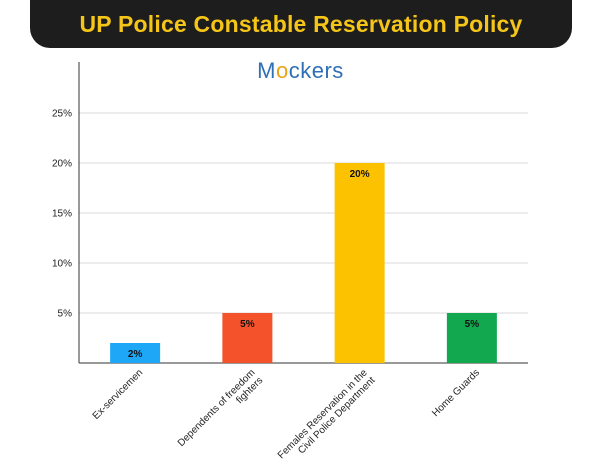 The image size is (601, 470). Describe the element at coordinates (62, 164) in the screenshot. I see `y-tick-label: 20%` at that location.